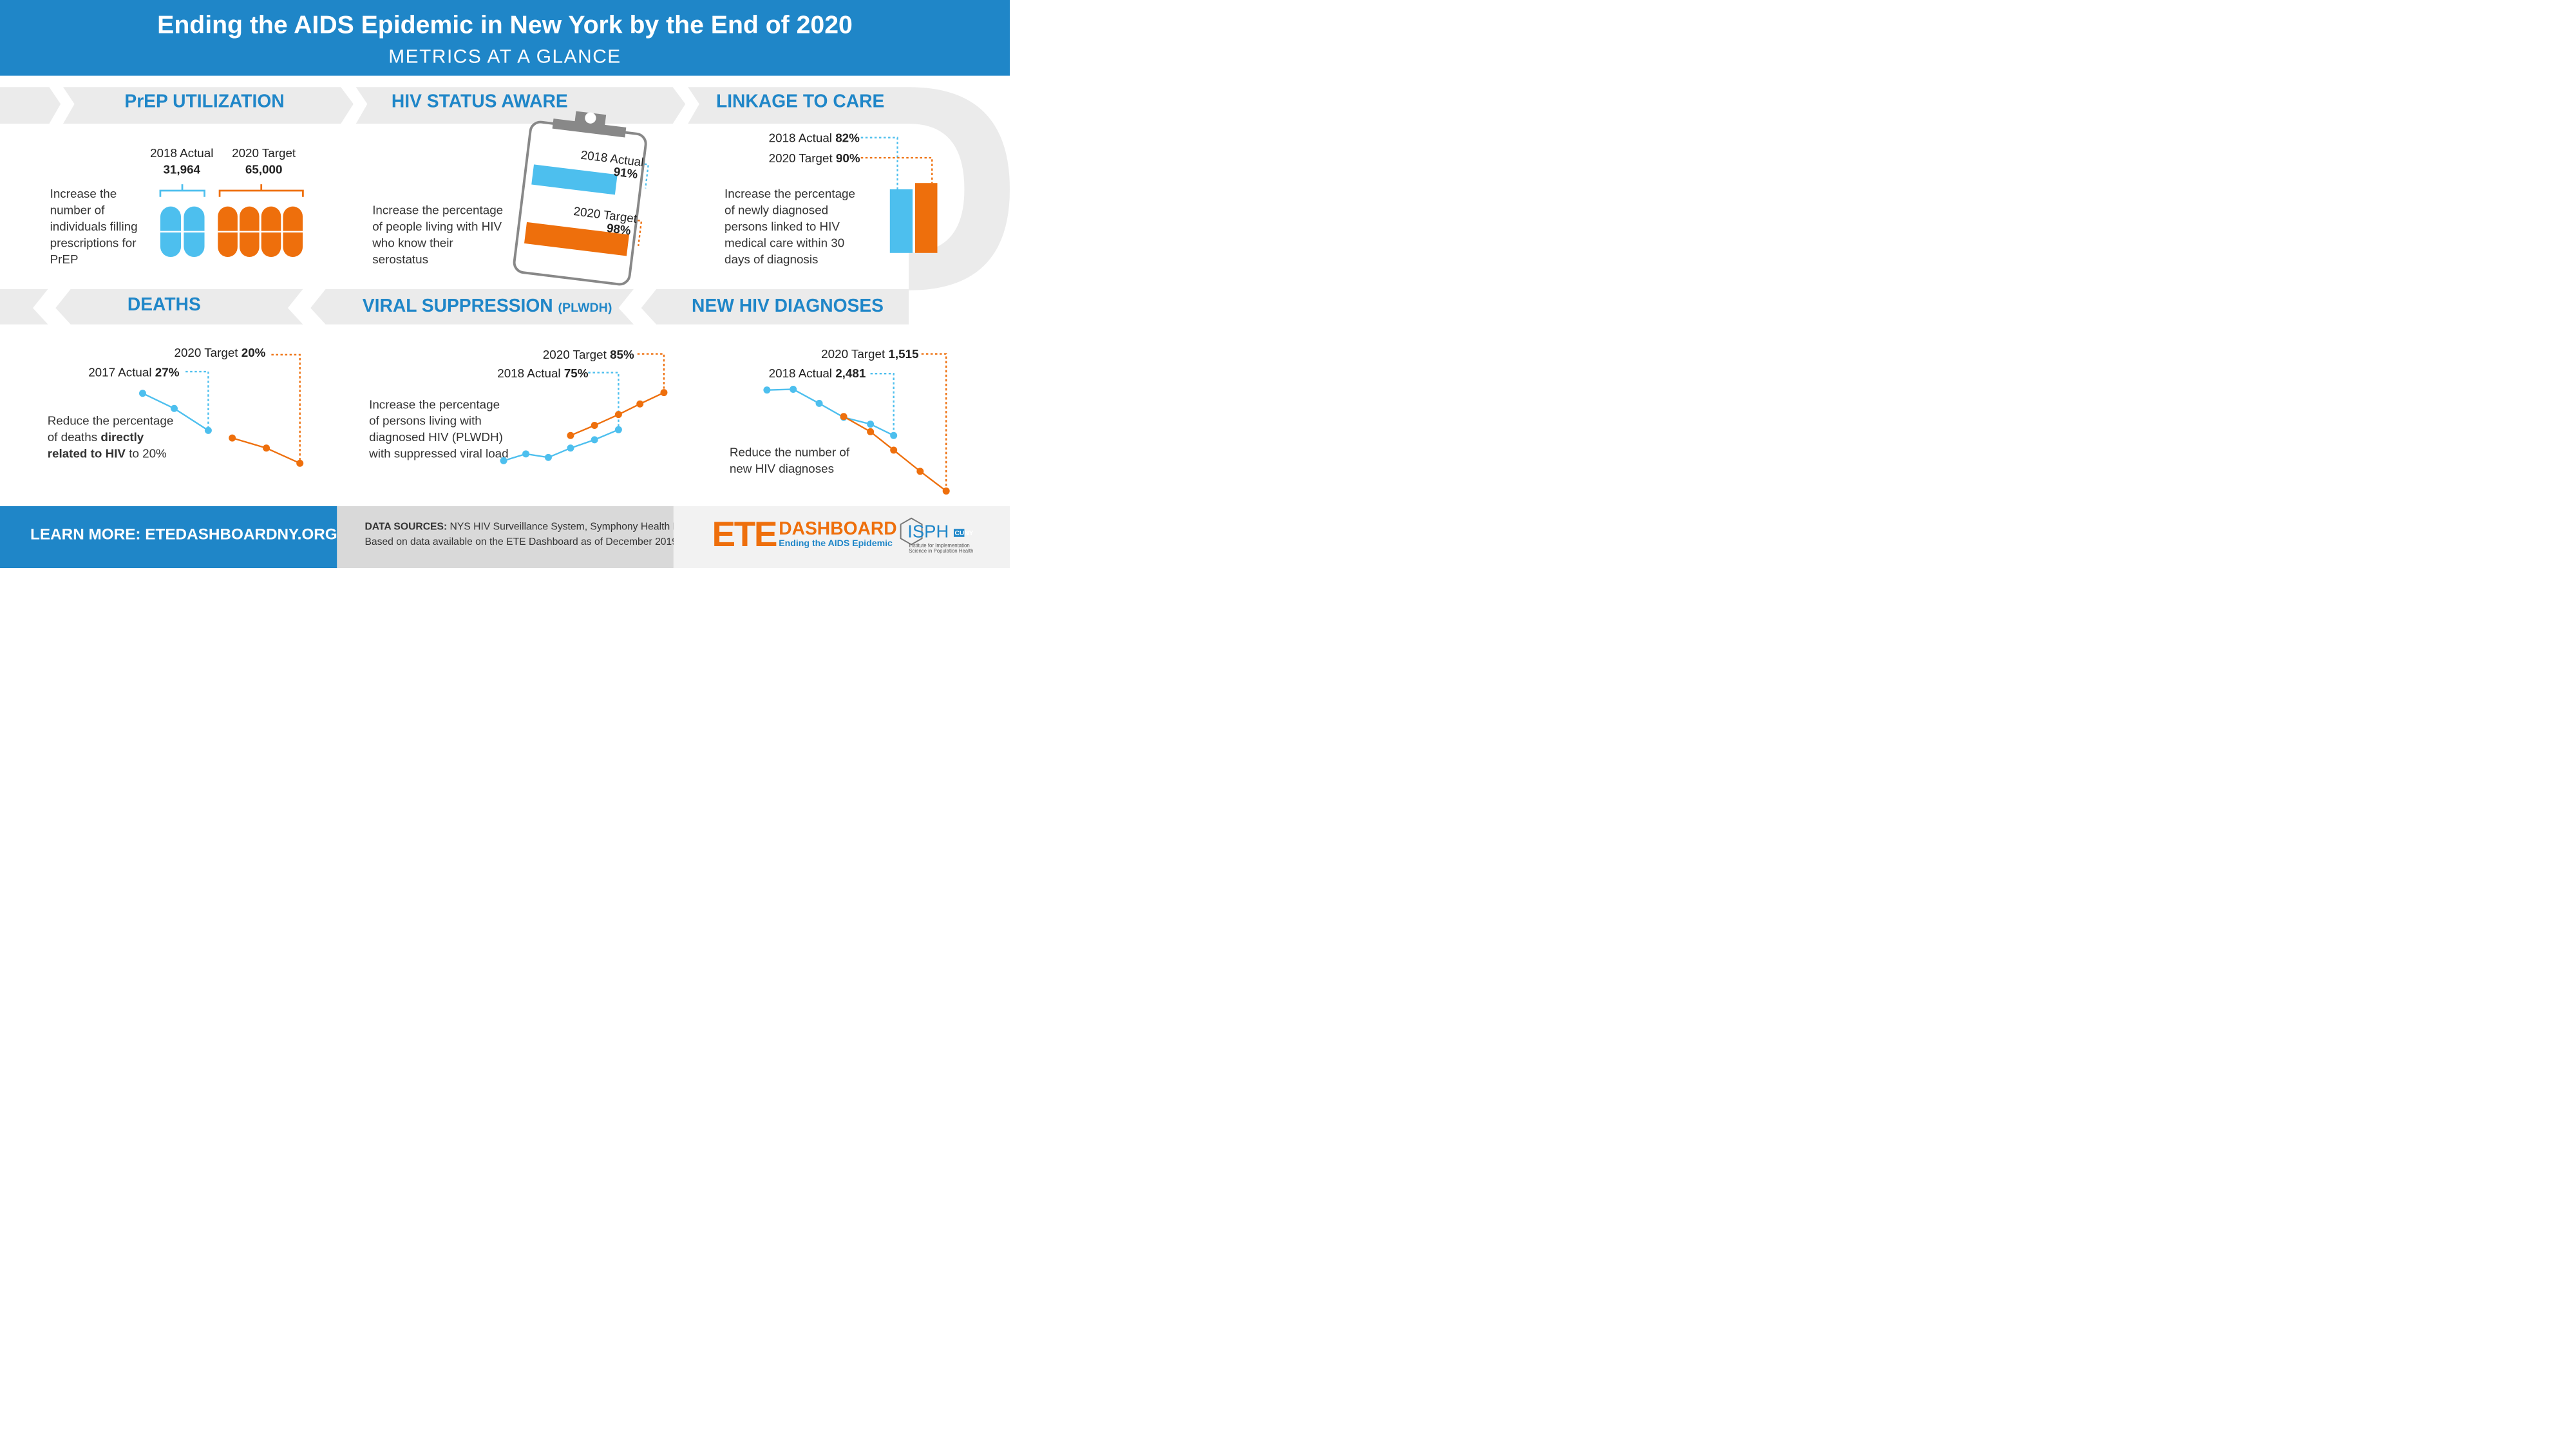 This screenshot has height=1449, width=2576. What do you see at coordinates (800, 101) in the screenshot?
I see `linkage-title: LINKAGE TO CARE` at bounding box center [800, 101].